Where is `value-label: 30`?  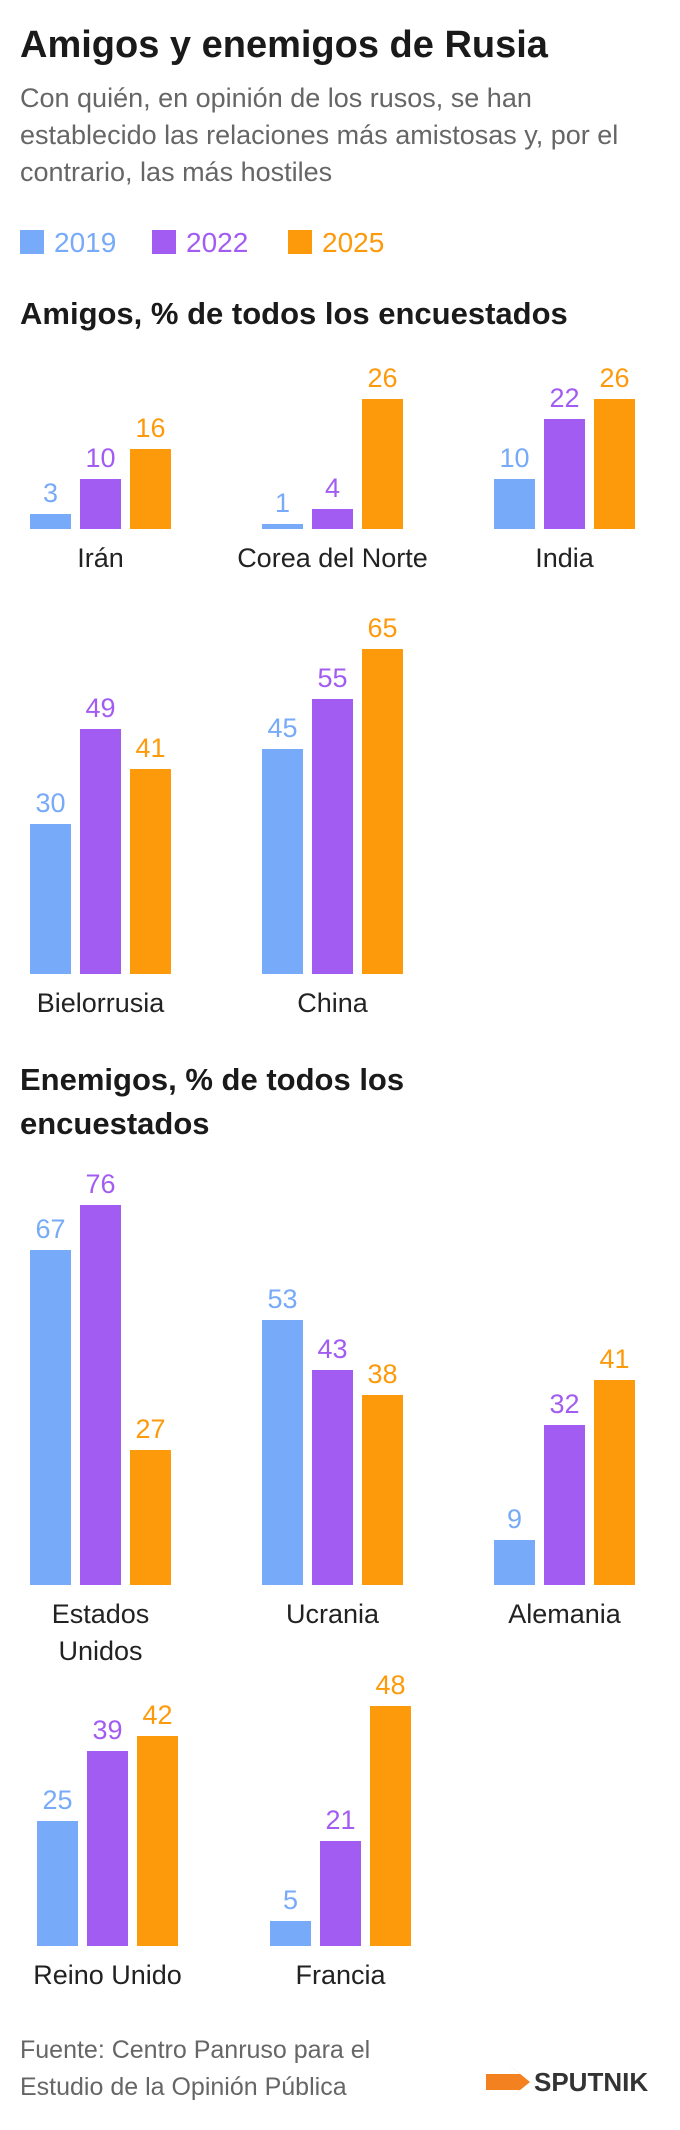 value-label: 30 is located at coordinates (50, 803).